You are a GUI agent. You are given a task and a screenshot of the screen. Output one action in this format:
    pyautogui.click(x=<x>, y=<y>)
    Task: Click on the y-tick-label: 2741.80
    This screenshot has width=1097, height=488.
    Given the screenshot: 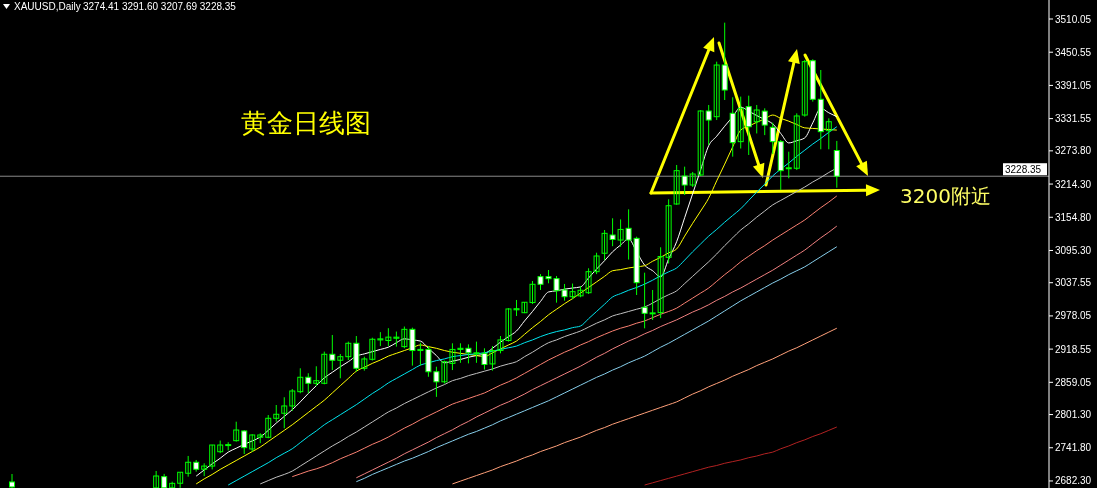 What is the action you would take?
    pyautogui.click(x=1073, y=448)
    